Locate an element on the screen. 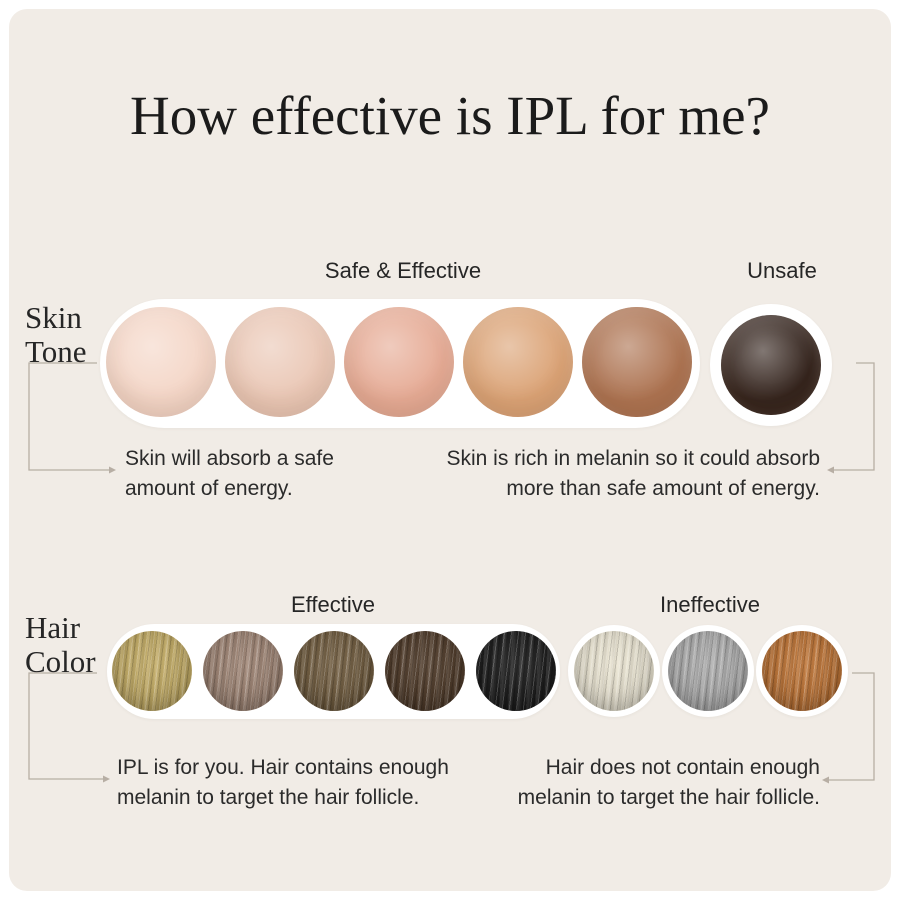 The image size is (900, 900). effective-label: Effective is located at coordinates (333, 604).